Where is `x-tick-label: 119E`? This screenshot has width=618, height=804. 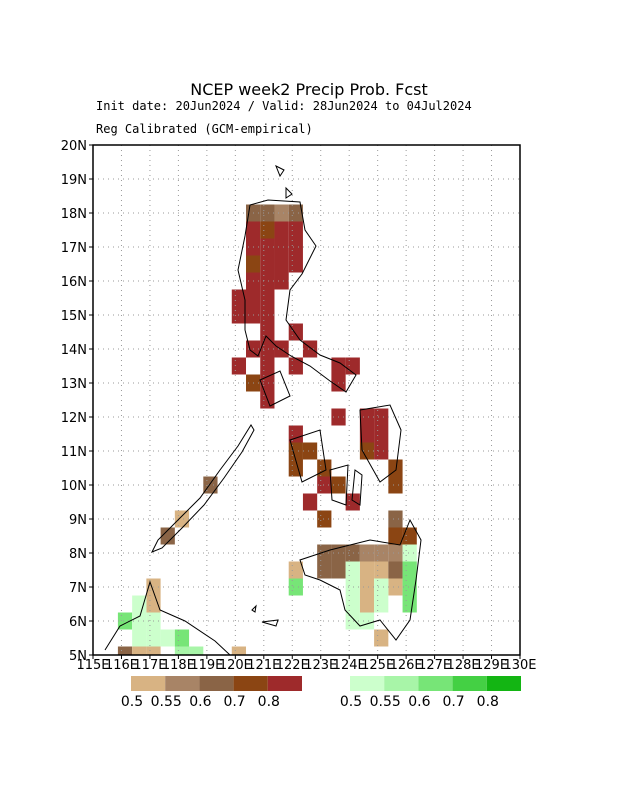 x-tick-label: 119E is located at coordinates (206, 665).